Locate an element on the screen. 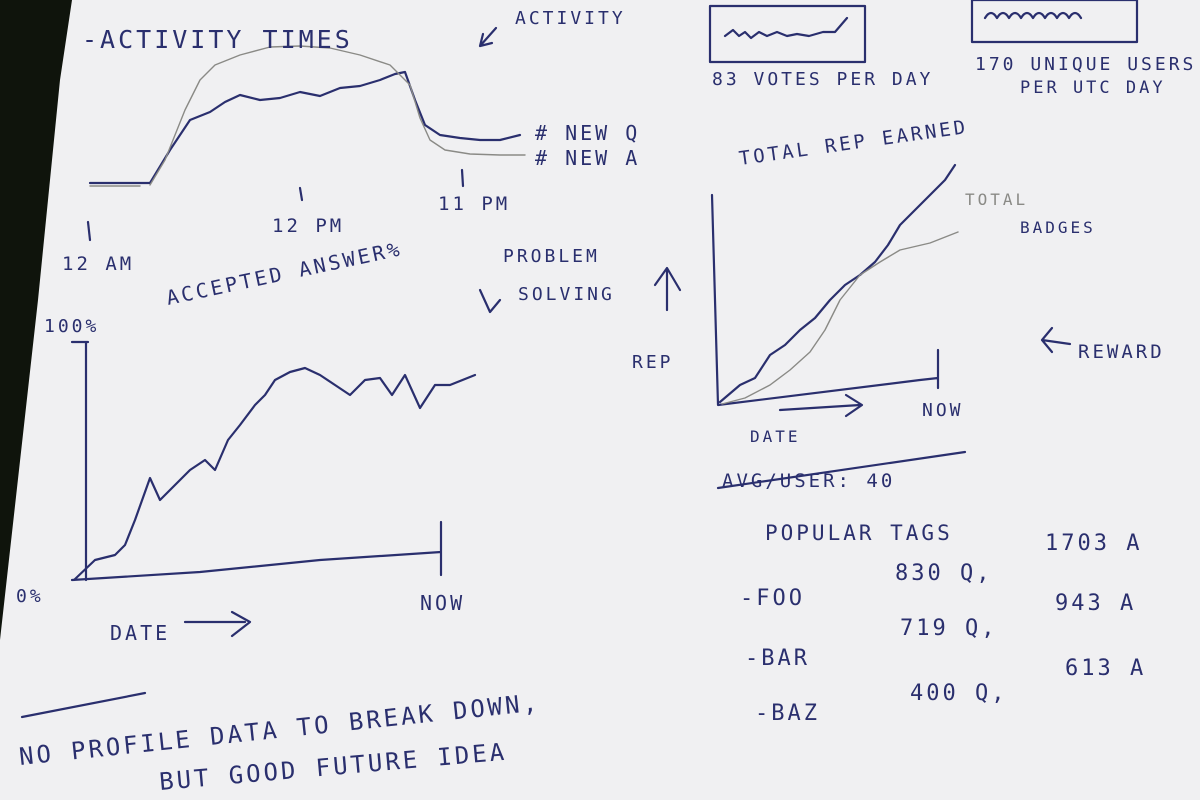 Image resolution: width=1200 pixels, height=800 pixels. tick-11pm-label: 11 PM is located at coordinates (474, 204).